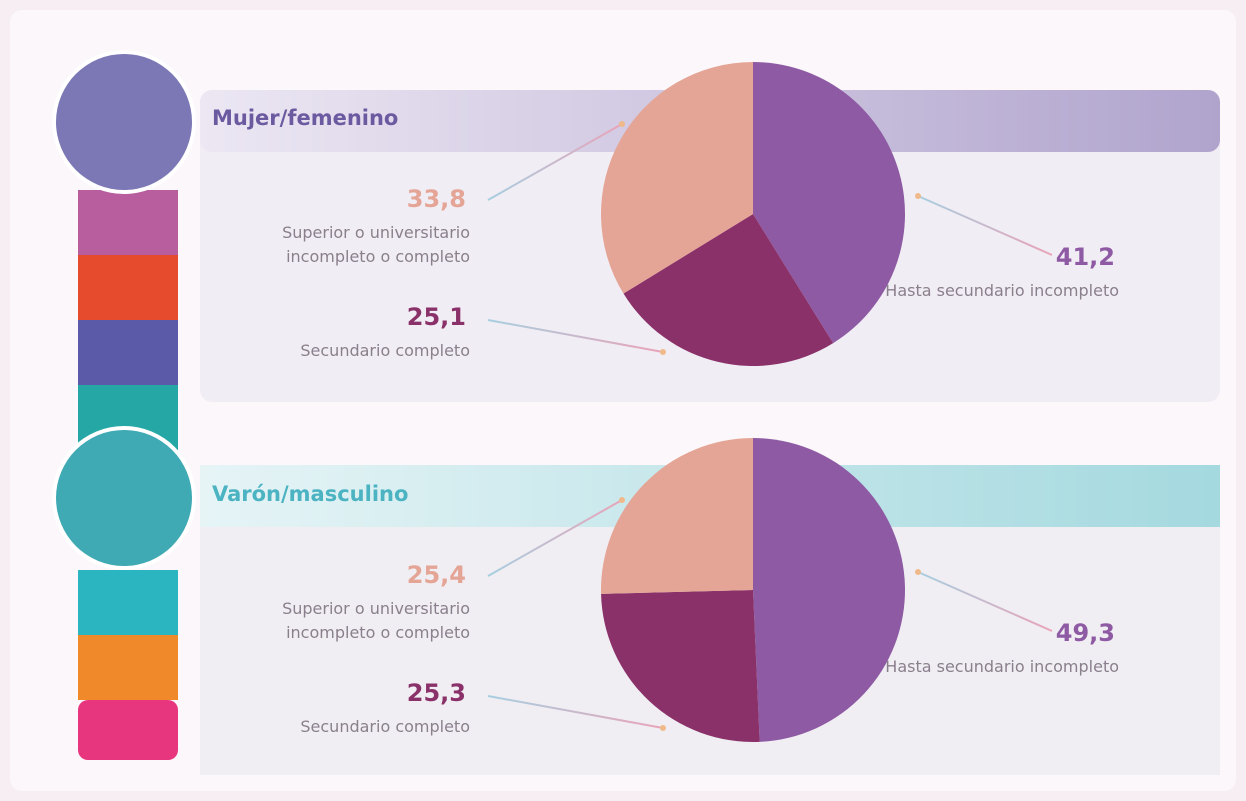 Image resolution: width=1246 pixels, height=801 pixels. I want to click on chart-title: Varón/masculino, so click(310, 494).